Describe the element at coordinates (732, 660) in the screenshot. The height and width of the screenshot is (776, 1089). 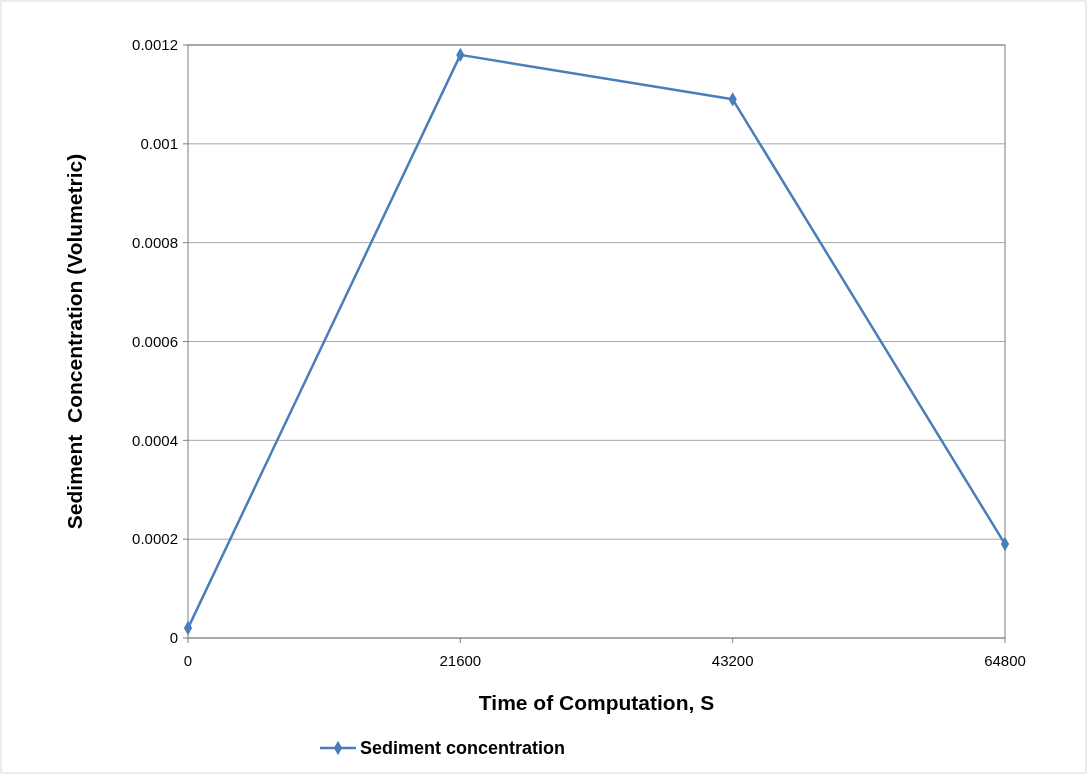
I see `x-tick-label: 43200` at that location.